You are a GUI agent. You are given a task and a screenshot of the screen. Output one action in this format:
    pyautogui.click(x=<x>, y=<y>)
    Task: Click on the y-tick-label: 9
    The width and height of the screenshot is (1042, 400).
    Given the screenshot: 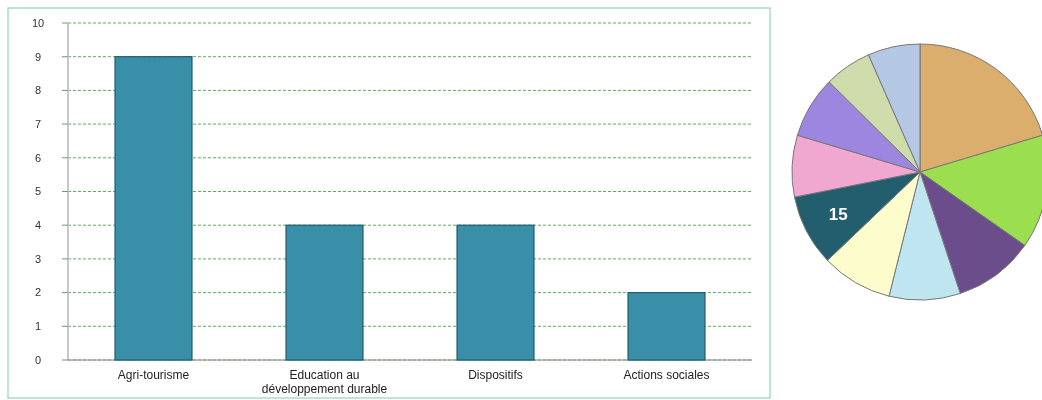 What is the action you would take?
    pyautogui.click(x=38, y=56)
    